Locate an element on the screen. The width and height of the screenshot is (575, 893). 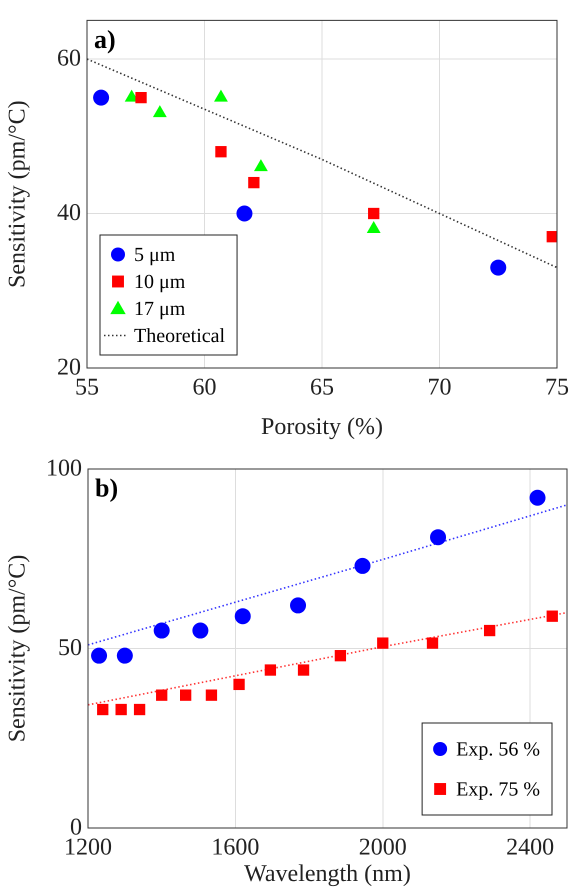
x-tick-label: 55 is located at coordinates (87, 387).